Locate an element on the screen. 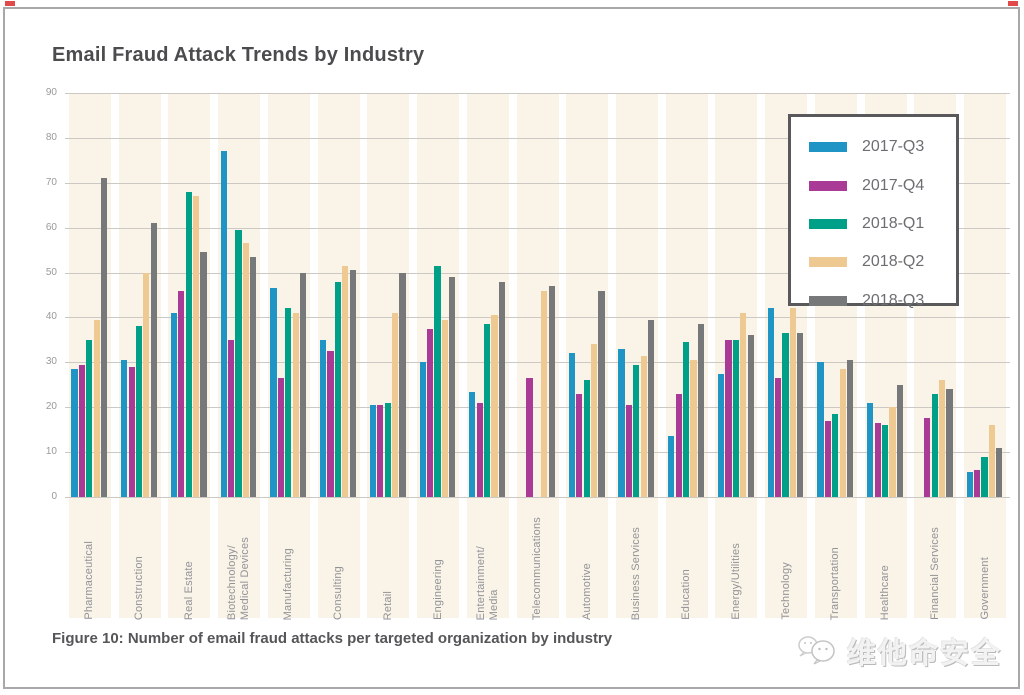 The image size is (1024, 695). x-label-cell: Construction is located at coordinates (140, 562).